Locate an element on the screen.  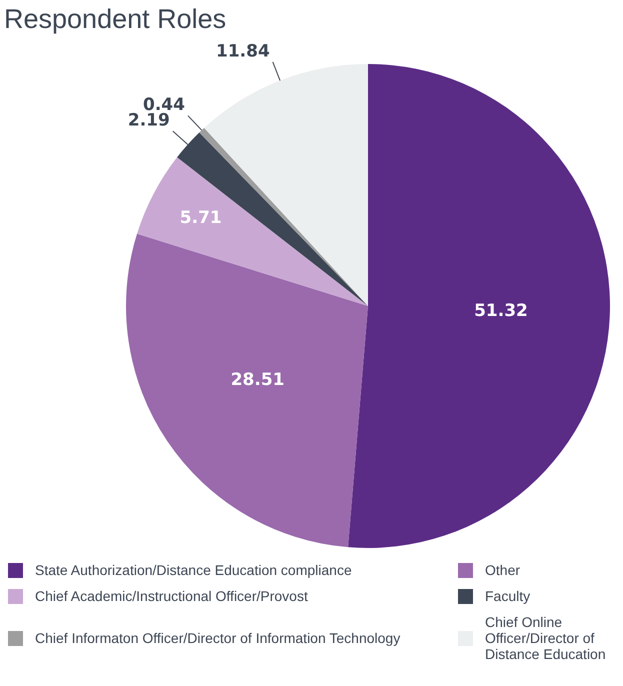
data-label: 5.71 is located at coordinates (201, 218).